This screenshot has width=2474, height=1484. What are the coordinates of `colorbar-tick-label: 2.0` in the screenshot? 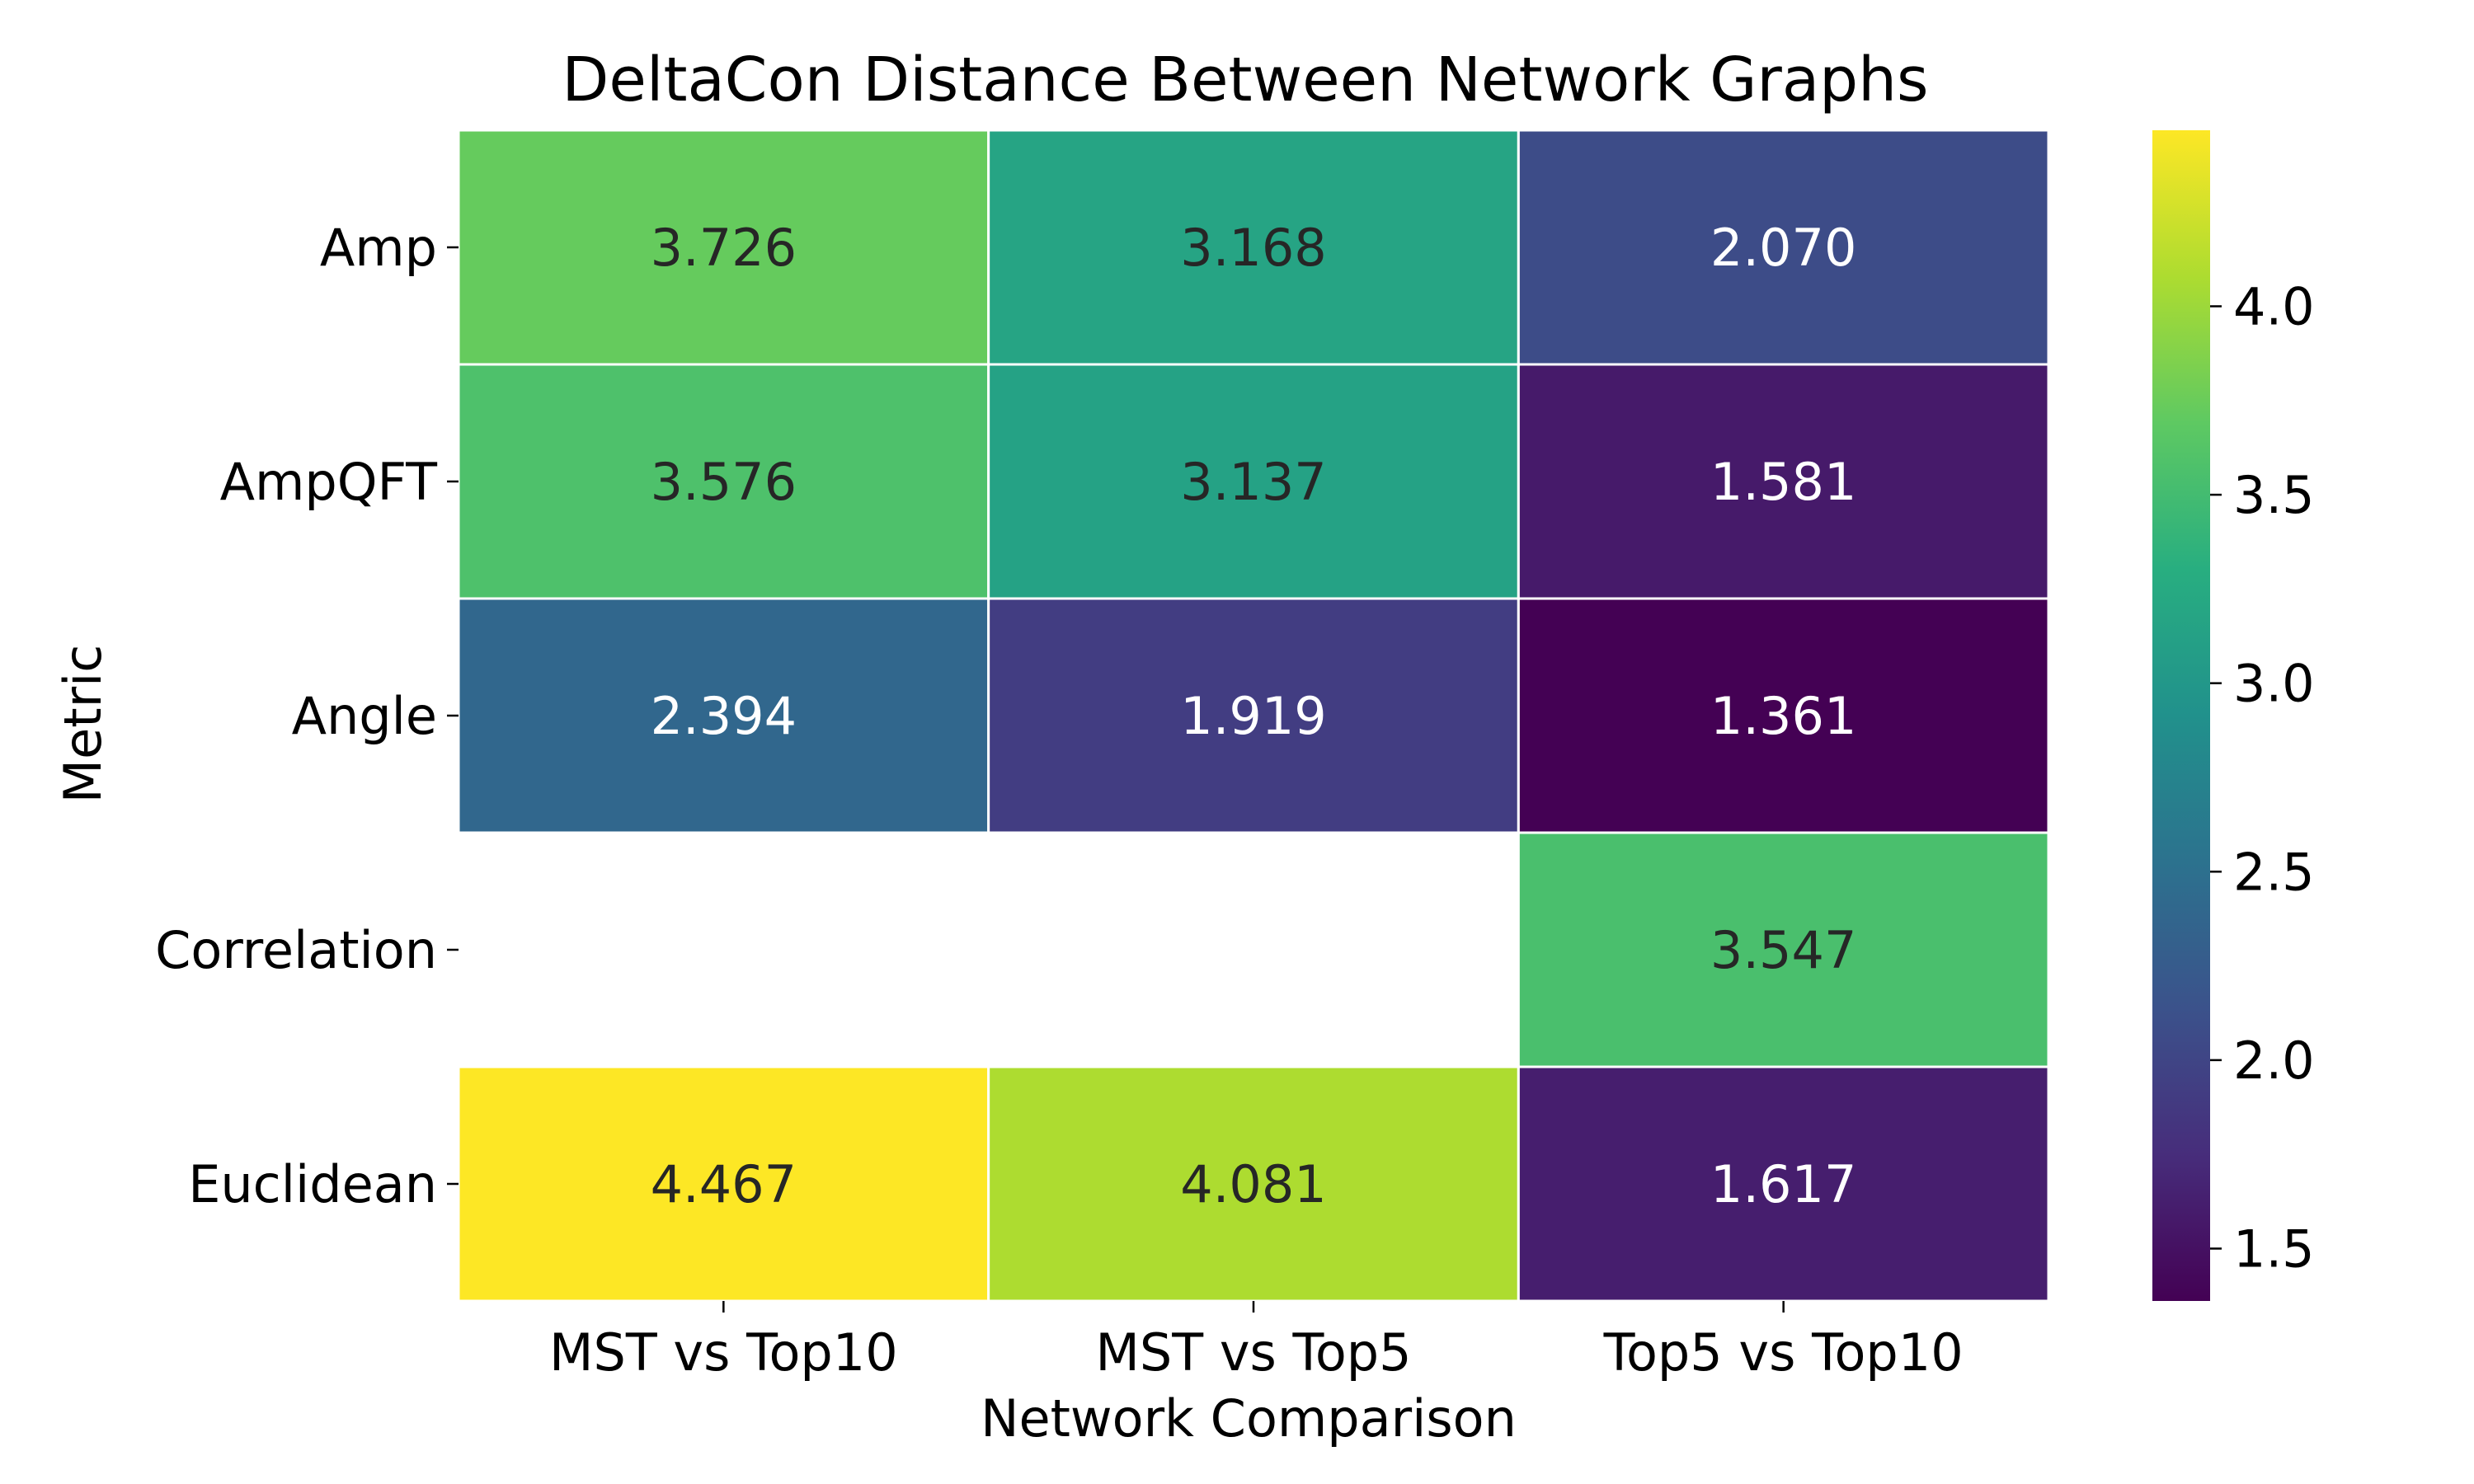 It's located at (2274, 1061).